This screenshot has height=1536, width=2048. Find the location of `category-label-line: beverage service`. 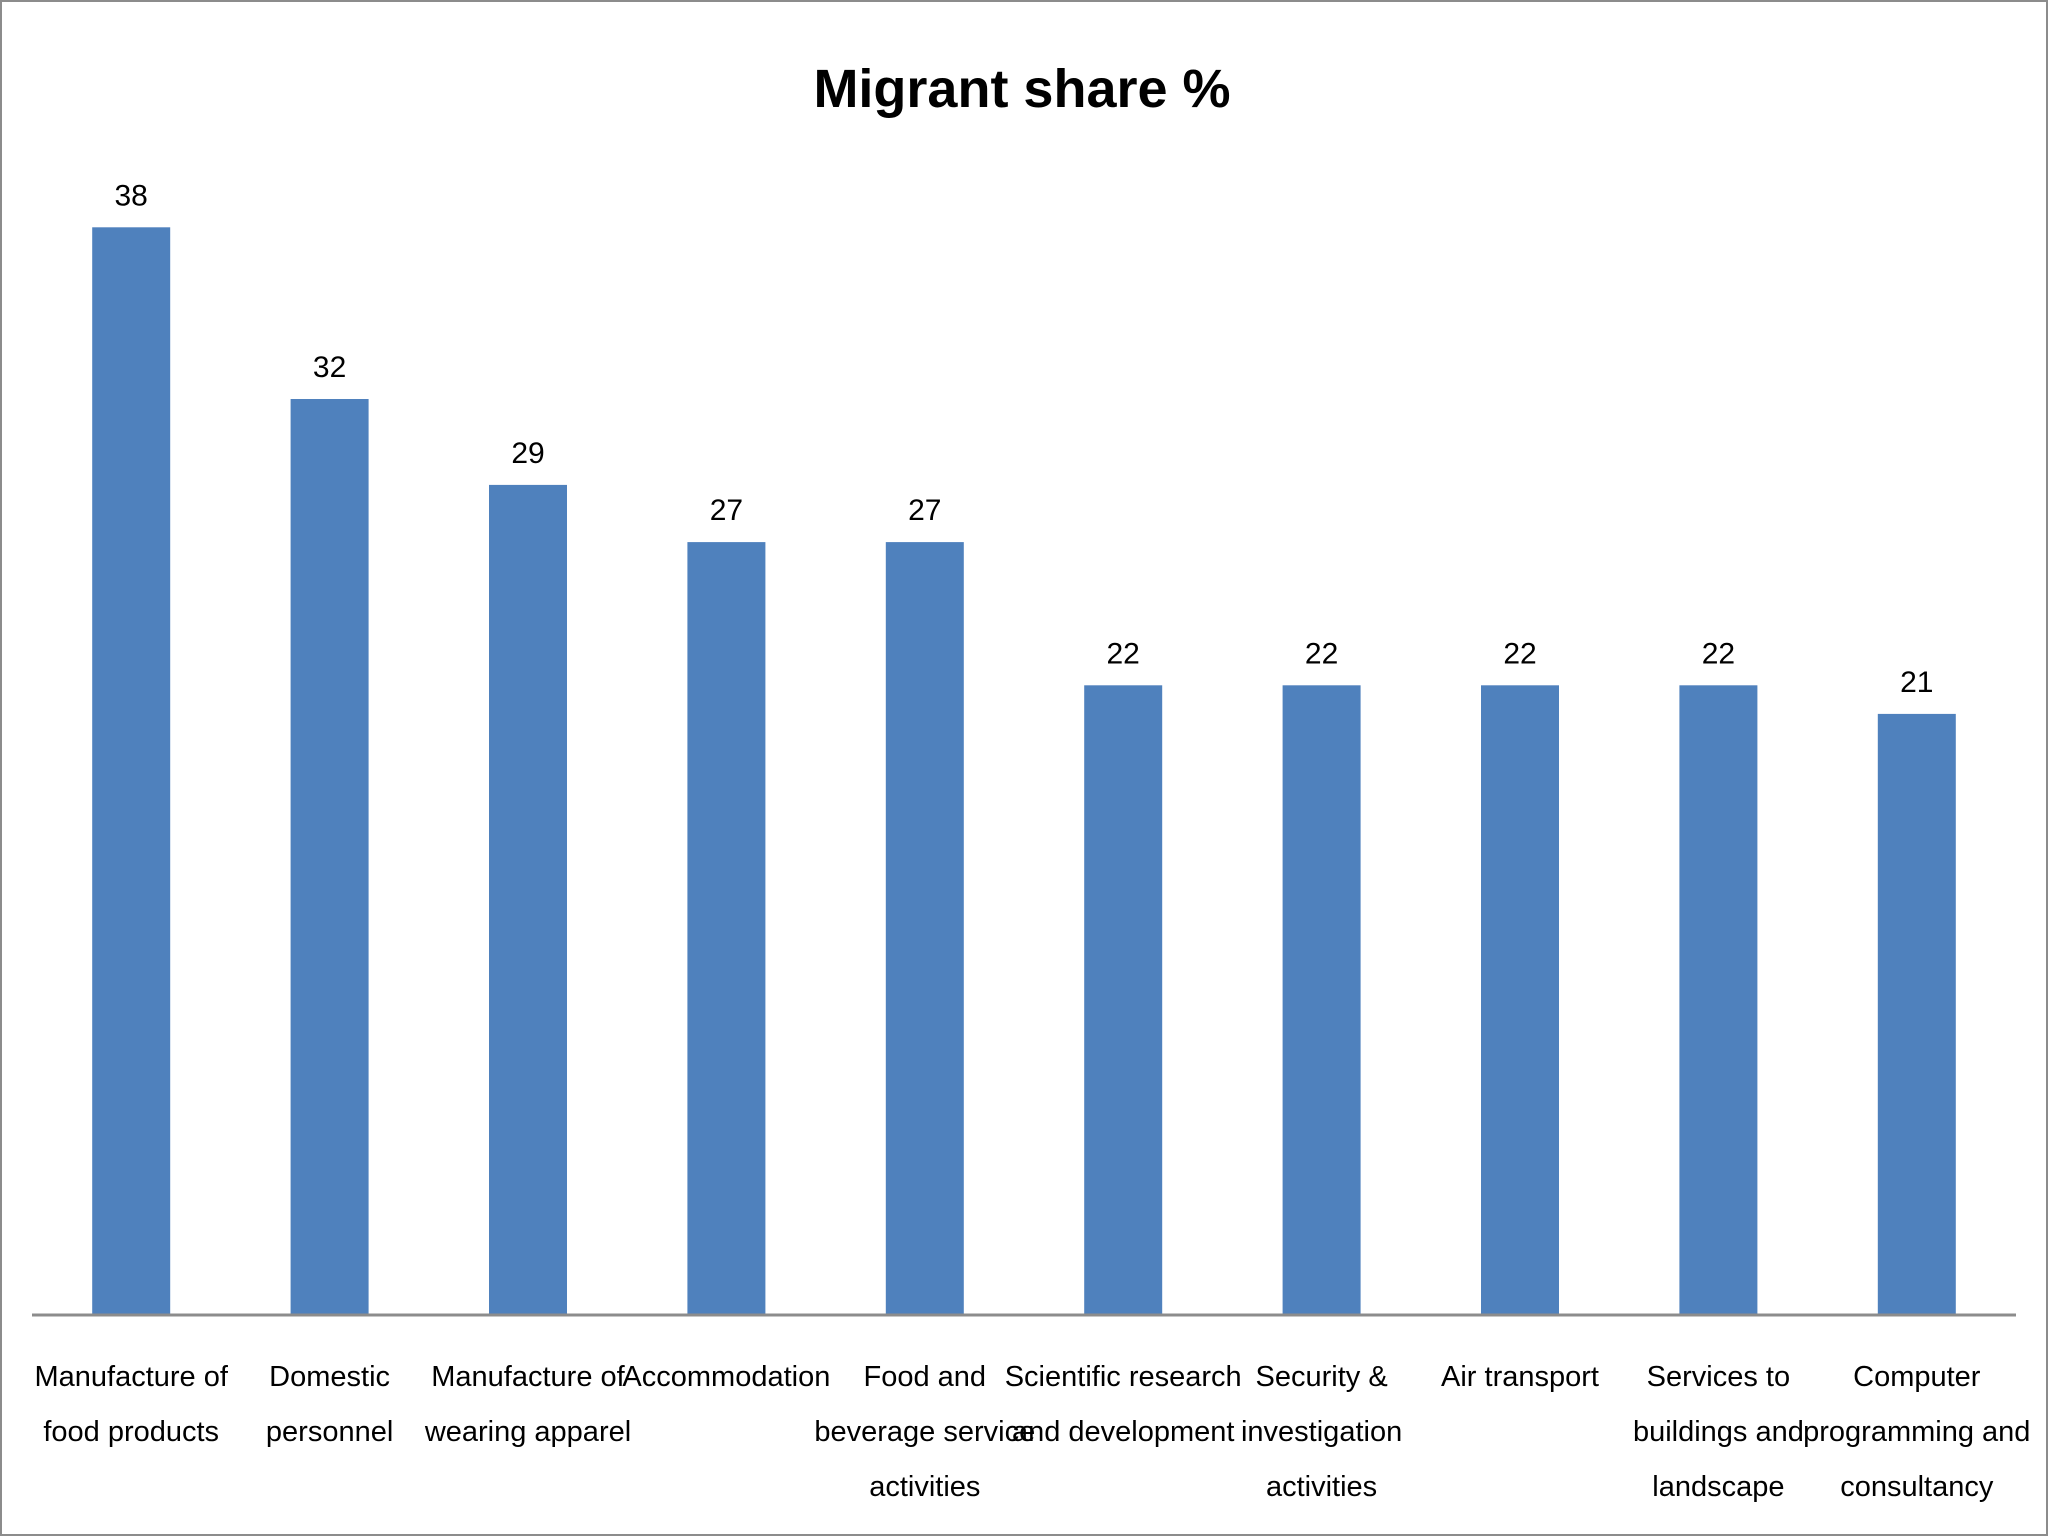

category-label-line: beverage service is located at coordinates (924, 1432).